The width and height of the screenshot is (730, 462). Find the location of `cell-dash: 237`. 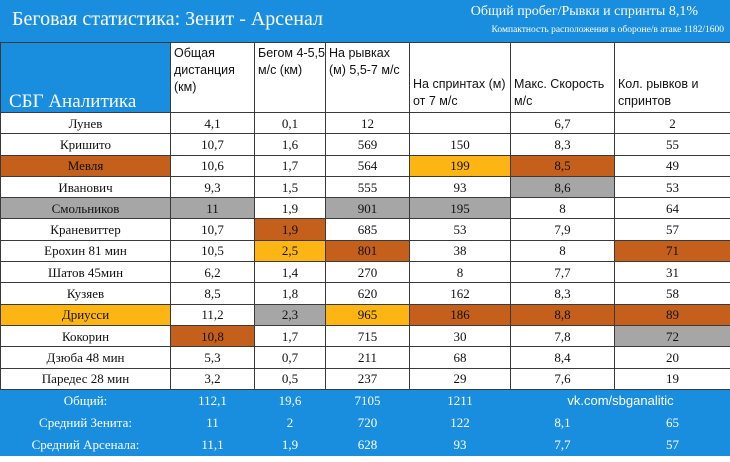

cell-dash: 237 is located at coordinates (367, 378).